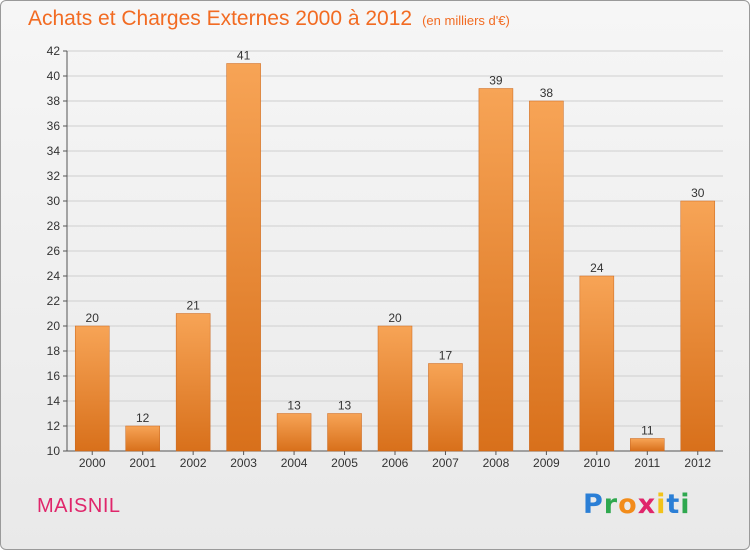 The image size is (750, 550). I want to click on x-tick-label: 2010, so click(596, 463).